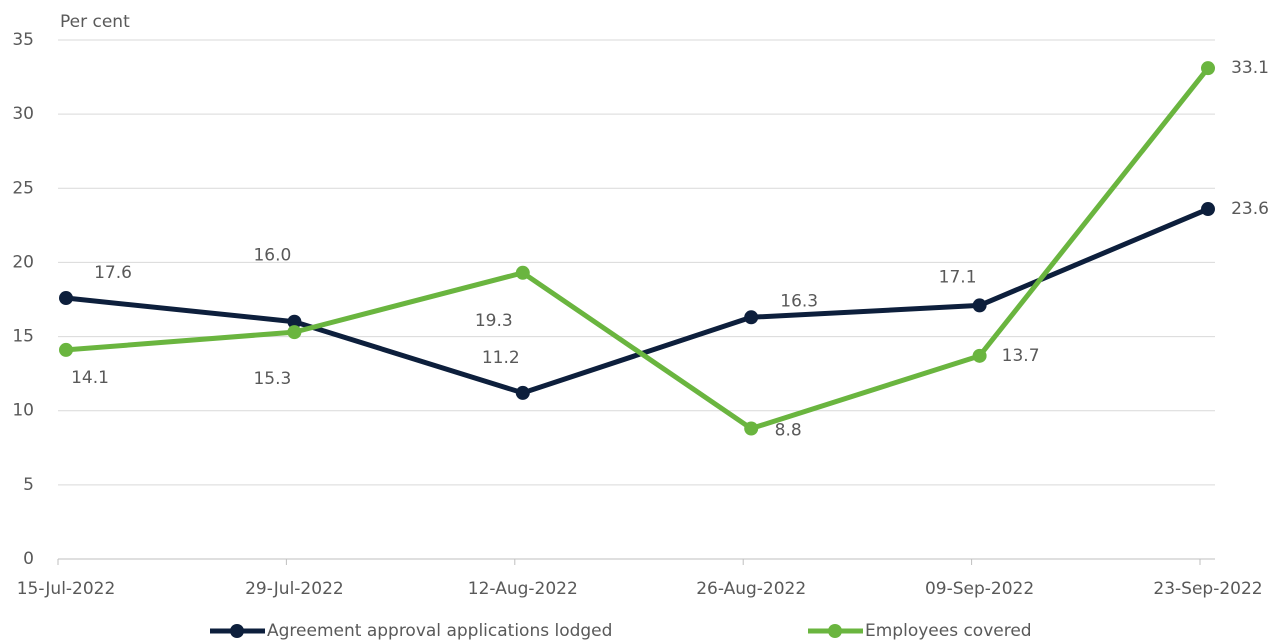 The width and height of the screenshot is (1274, 642). I want to click on data-label: 17.6, so click(113, 273).